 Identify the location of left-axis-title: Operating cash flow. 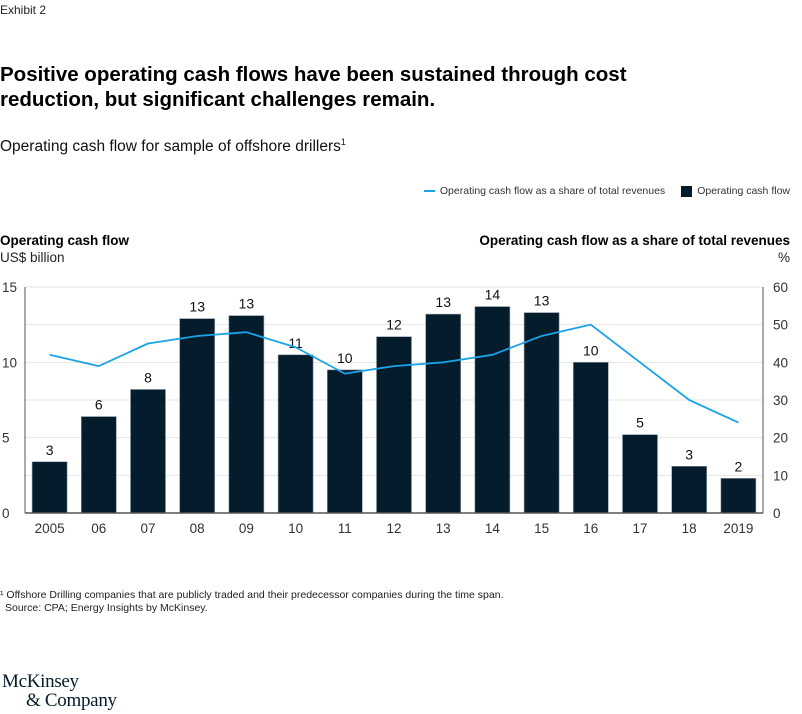
(65, 240).